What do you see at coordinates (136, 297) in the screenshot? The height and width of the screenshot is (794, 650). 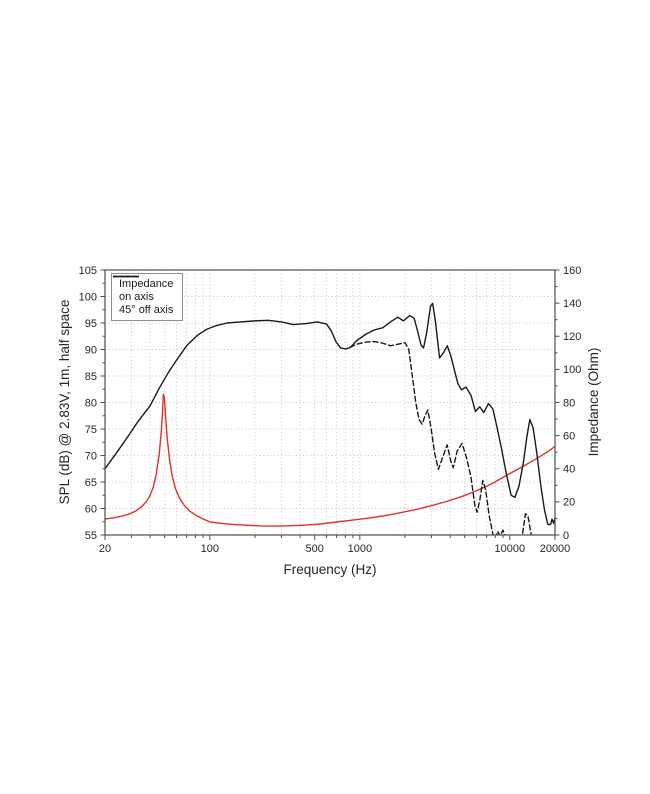 I see `legend-label-on-axis: on axis` at bounding box center [136, 297].